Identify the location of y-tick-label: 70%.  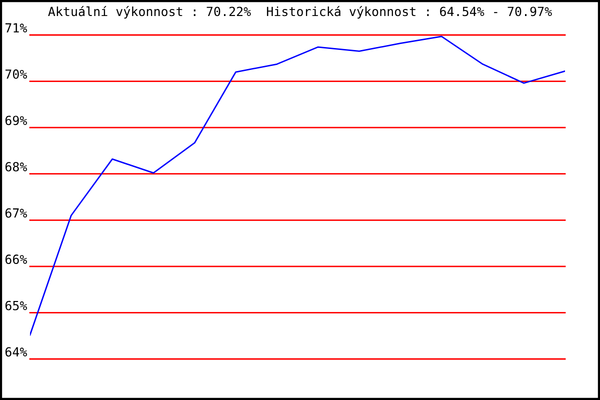
(16, 74).